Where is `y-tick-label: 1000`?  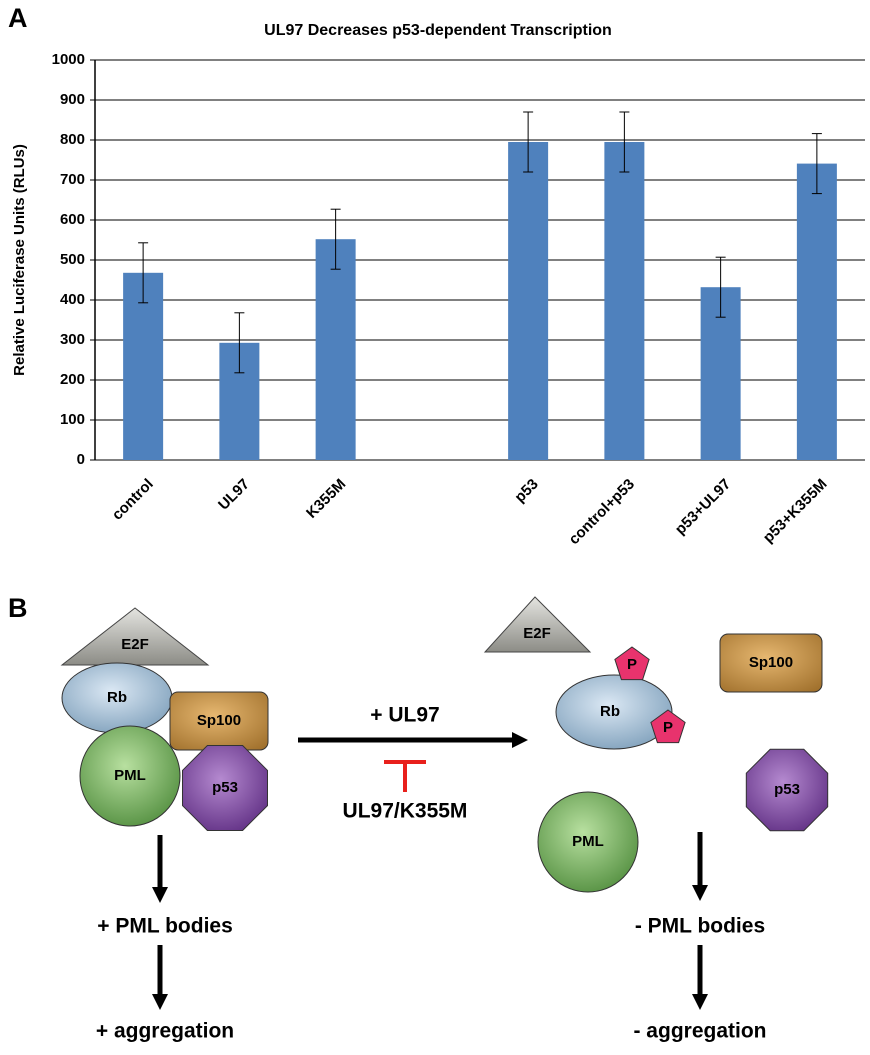 y-tick-label: 1000 is located at coordinates (68, 59).